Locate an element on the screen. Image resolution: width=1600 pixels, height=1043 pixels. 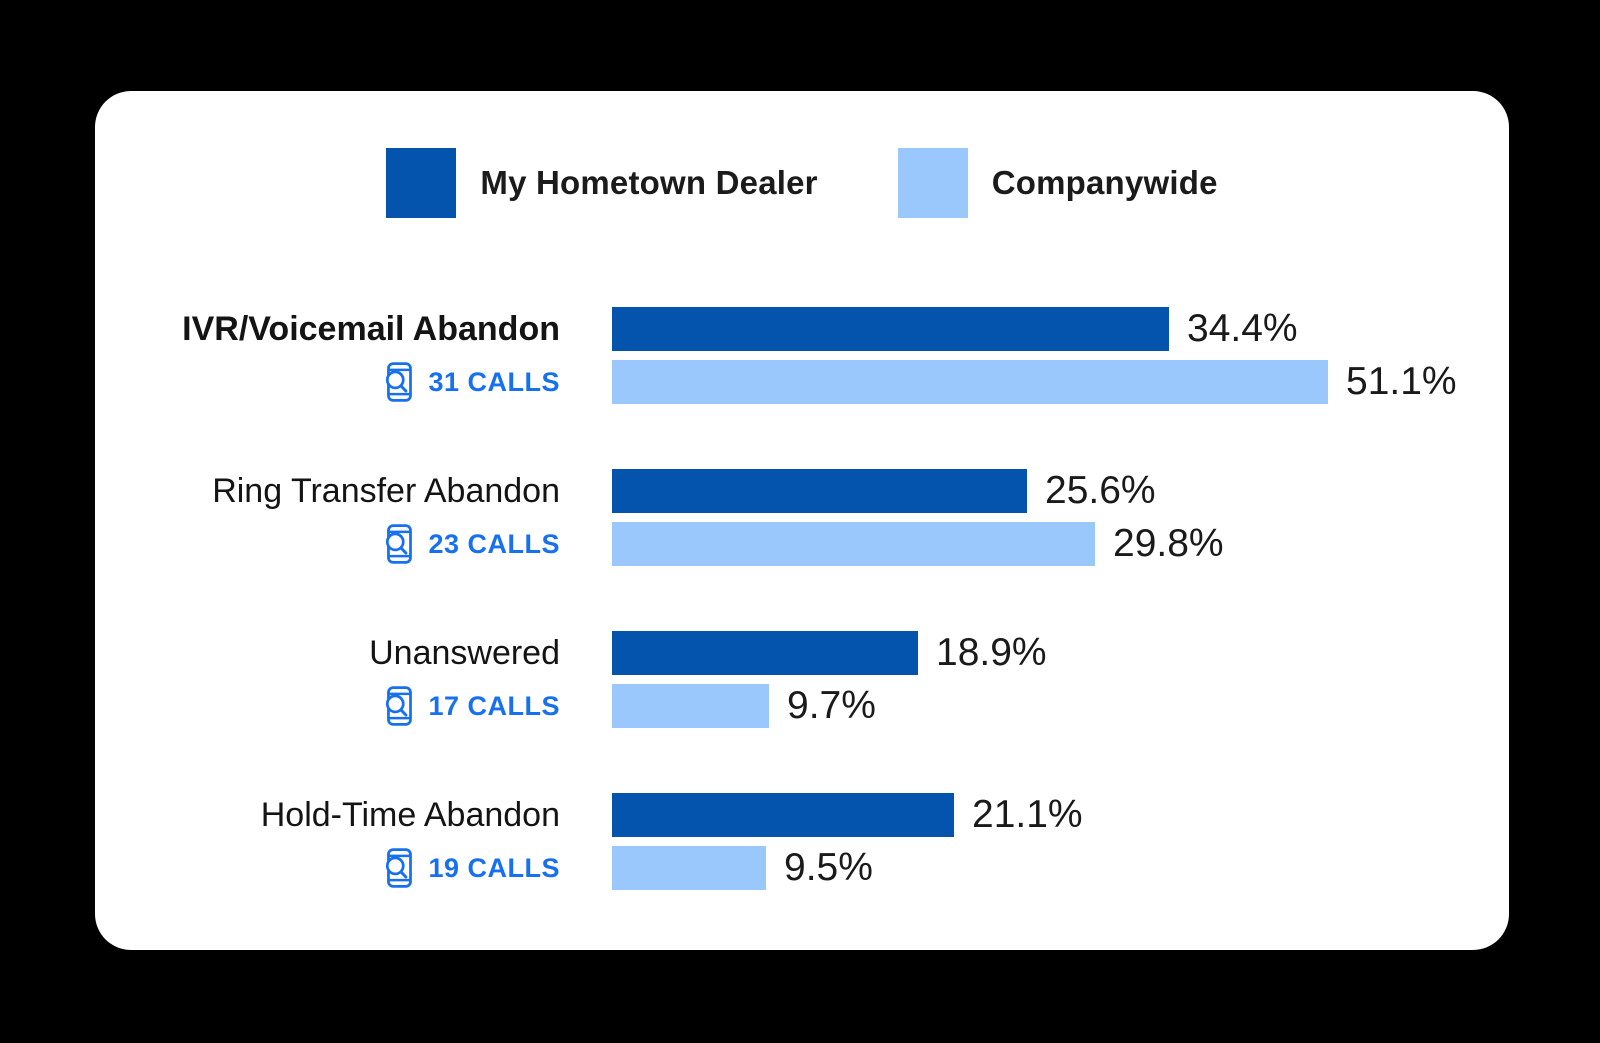
dealer-value-label: 21.1% is located at coordinates (1027, 814).